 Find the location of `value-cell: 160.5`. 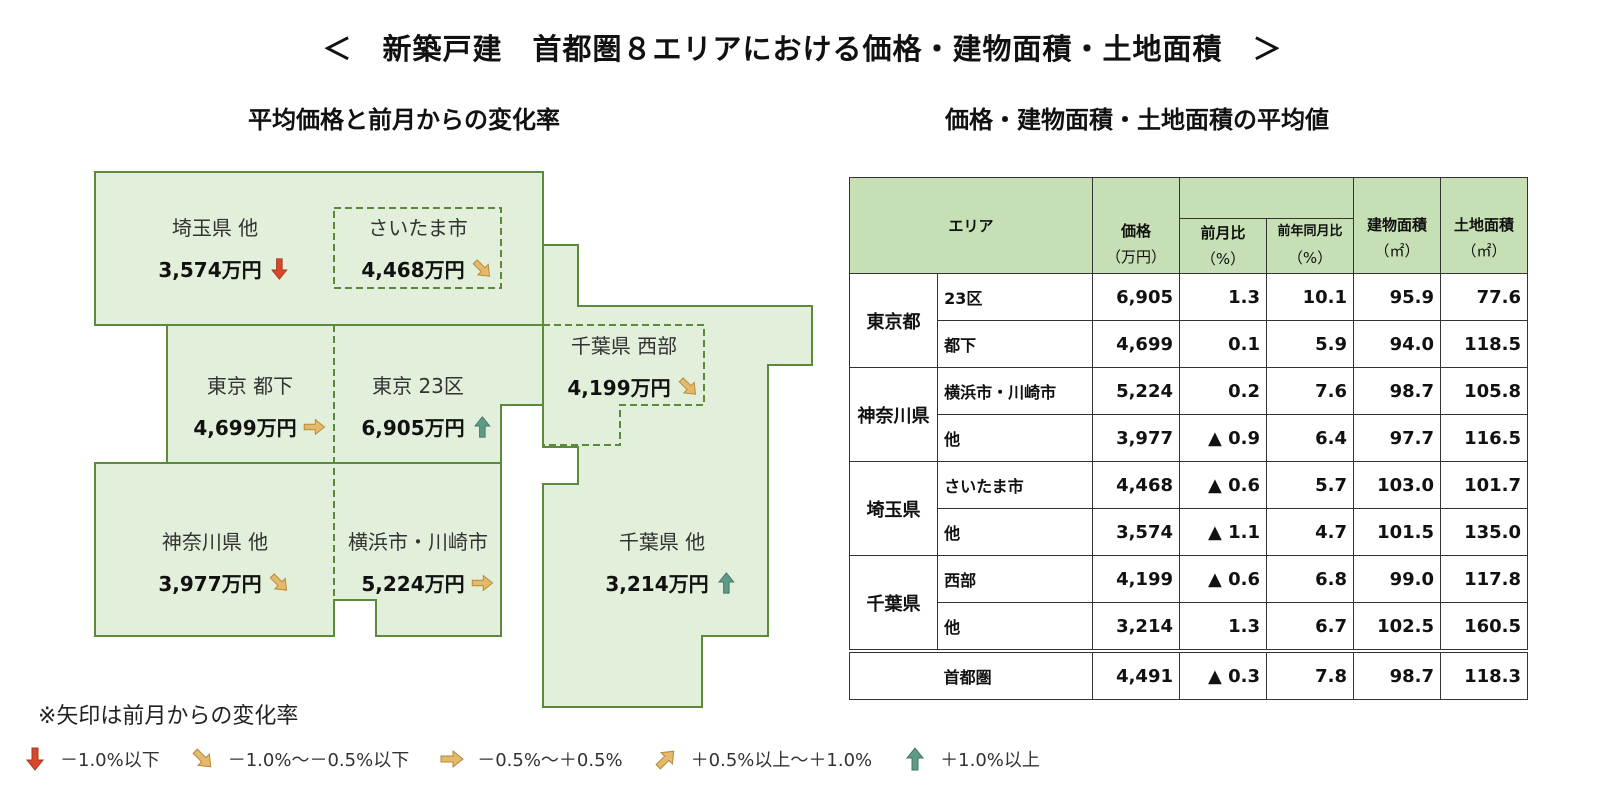

value-cell: 160.5 is located at coordinates (1484, 627).